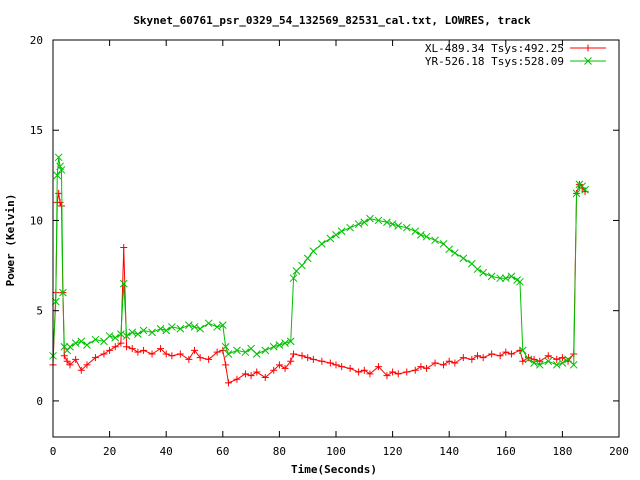 The image size is (640, 480). I want to click on x-axis-label: Time(Seconds), so click(334, 469).